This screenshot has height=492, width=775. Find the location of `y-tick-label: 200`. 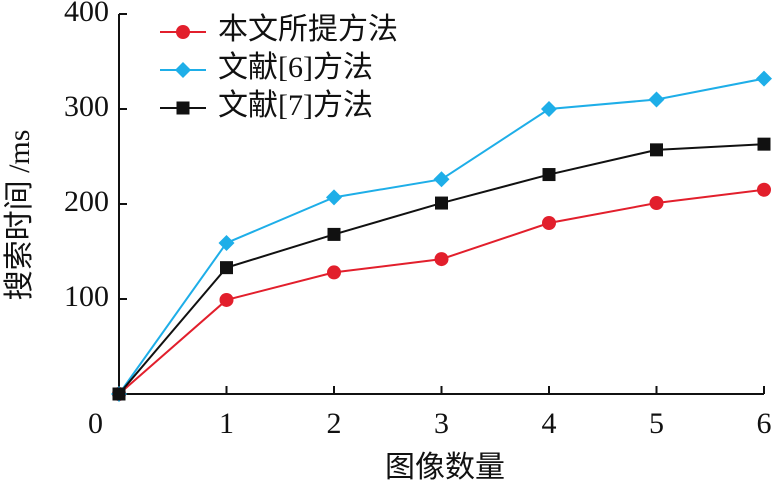

y-tick-label: 200 is located at coordinates (86, 201).